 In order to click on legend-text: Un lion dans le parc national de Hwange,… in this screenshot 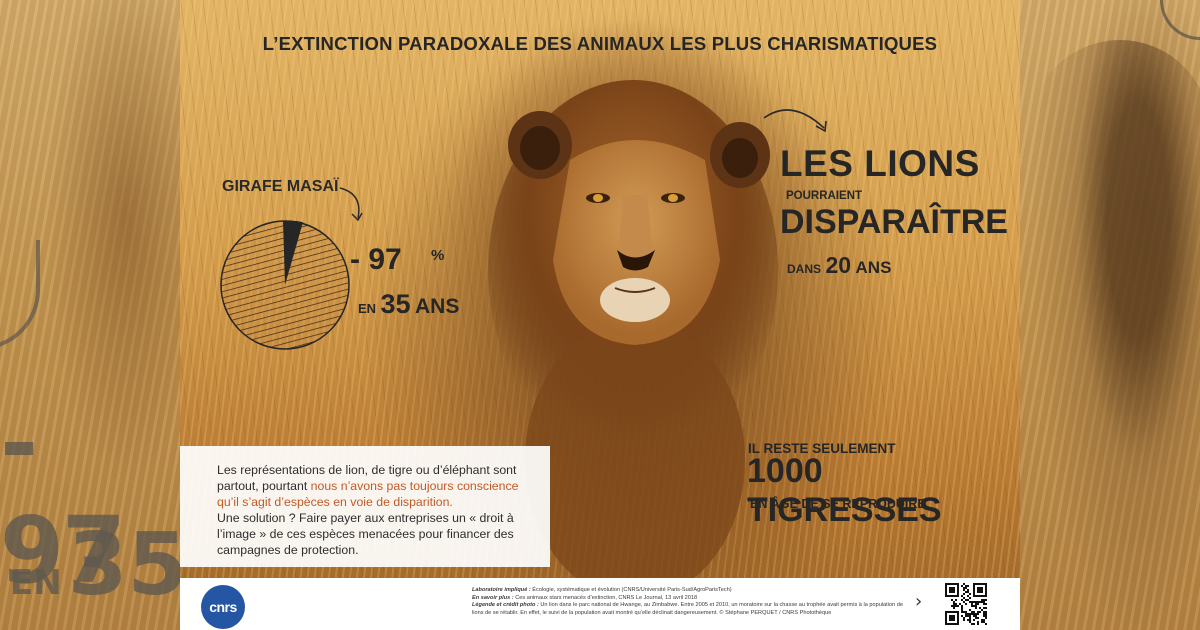, I will do `click(687, 609)`.